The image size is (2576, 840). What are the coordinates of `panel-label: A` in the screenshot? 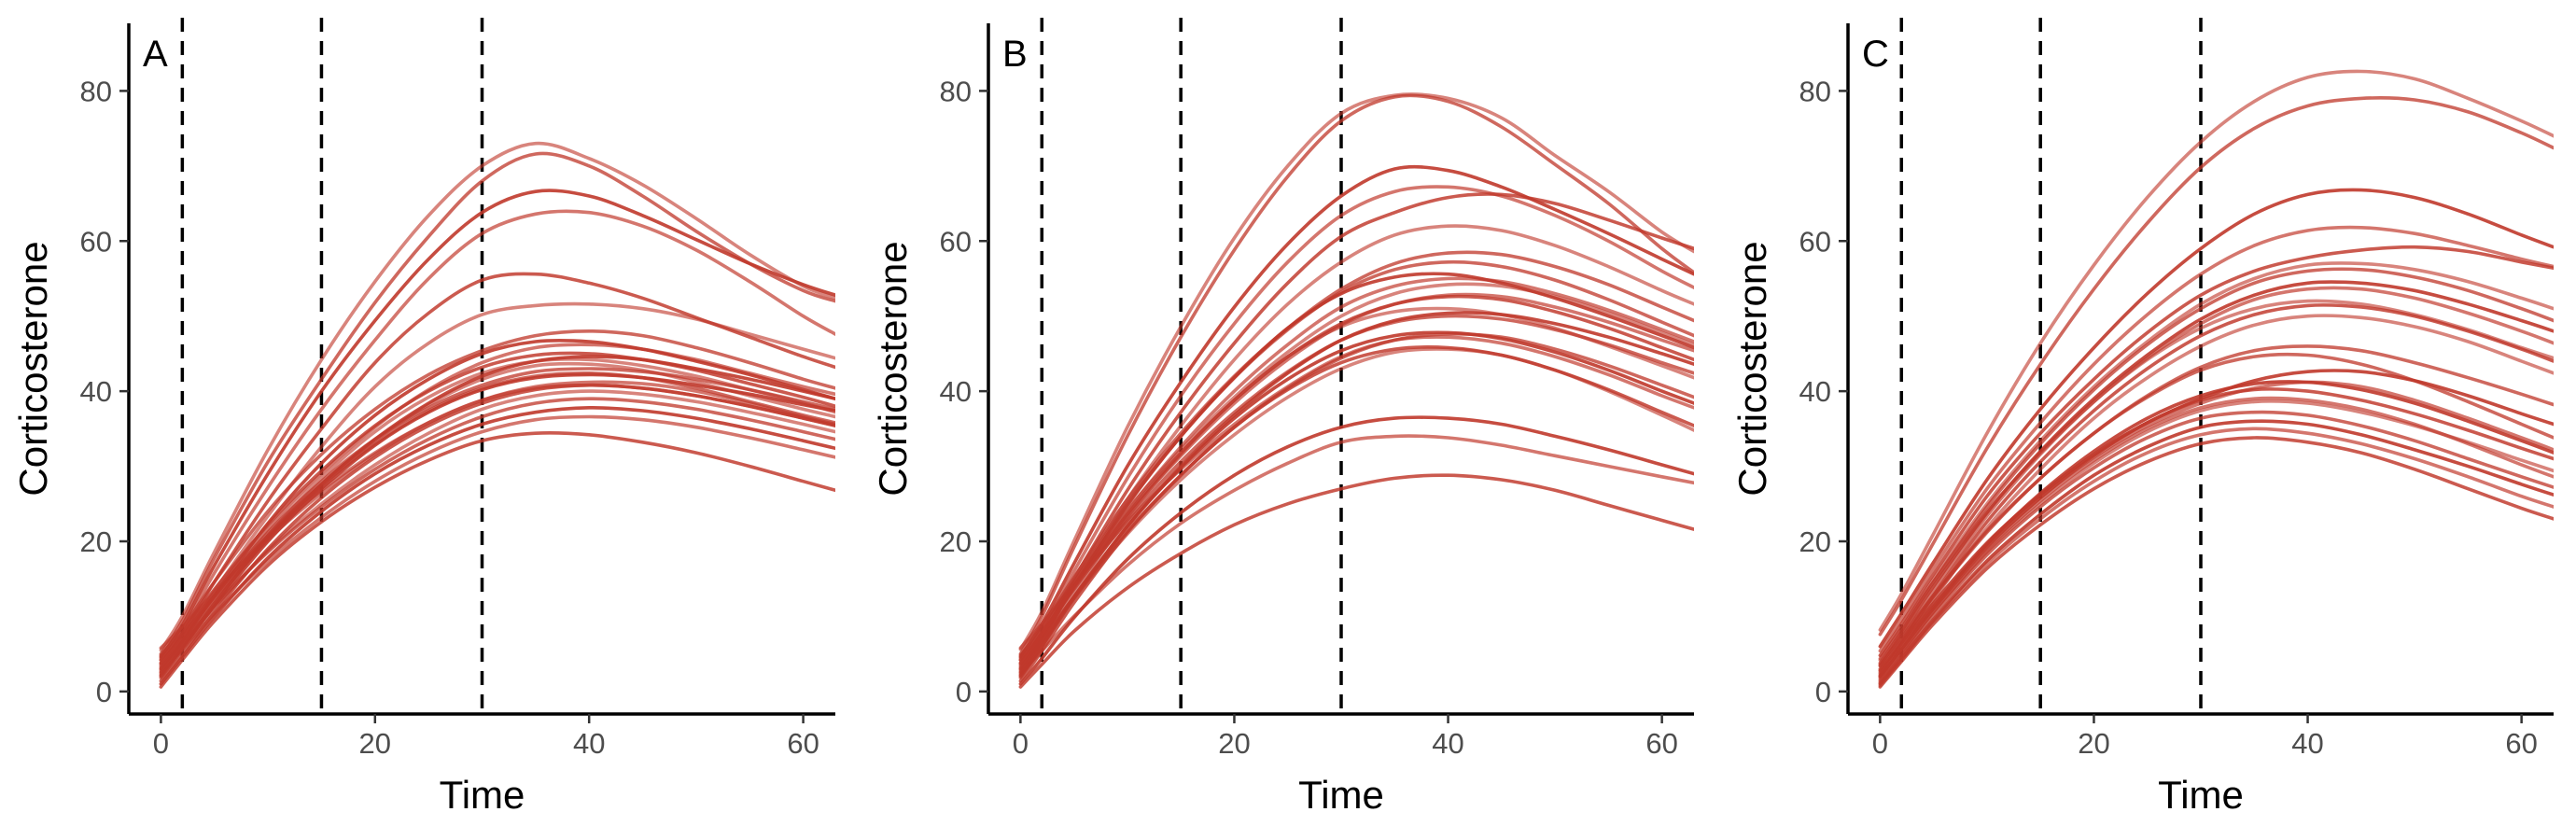 It's located at (155, 54).